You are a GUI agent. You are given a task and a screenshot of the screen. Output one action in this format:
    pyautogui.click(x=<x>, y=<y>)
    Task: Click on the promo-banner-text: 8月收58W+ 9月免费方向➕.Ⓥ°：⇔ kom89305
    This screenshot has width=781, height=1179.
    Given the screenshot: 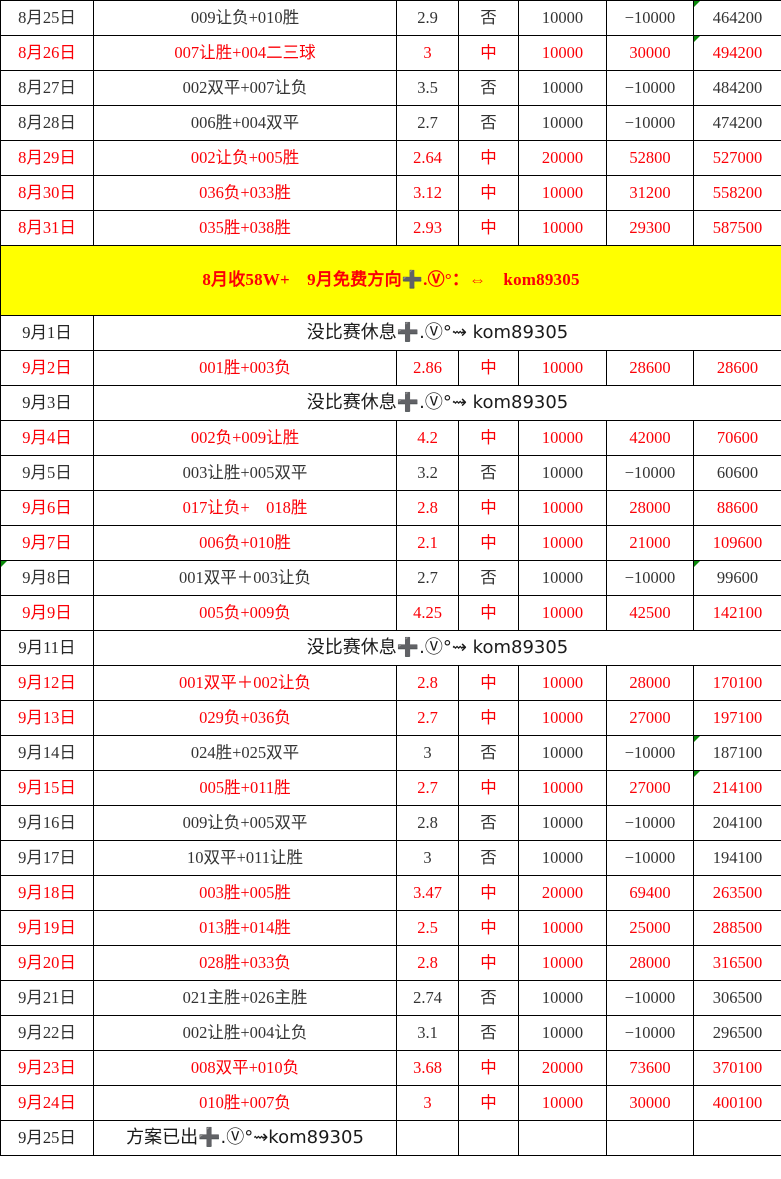 What is the action you would take?
    pyautogui.click(x=390, y=280)
    